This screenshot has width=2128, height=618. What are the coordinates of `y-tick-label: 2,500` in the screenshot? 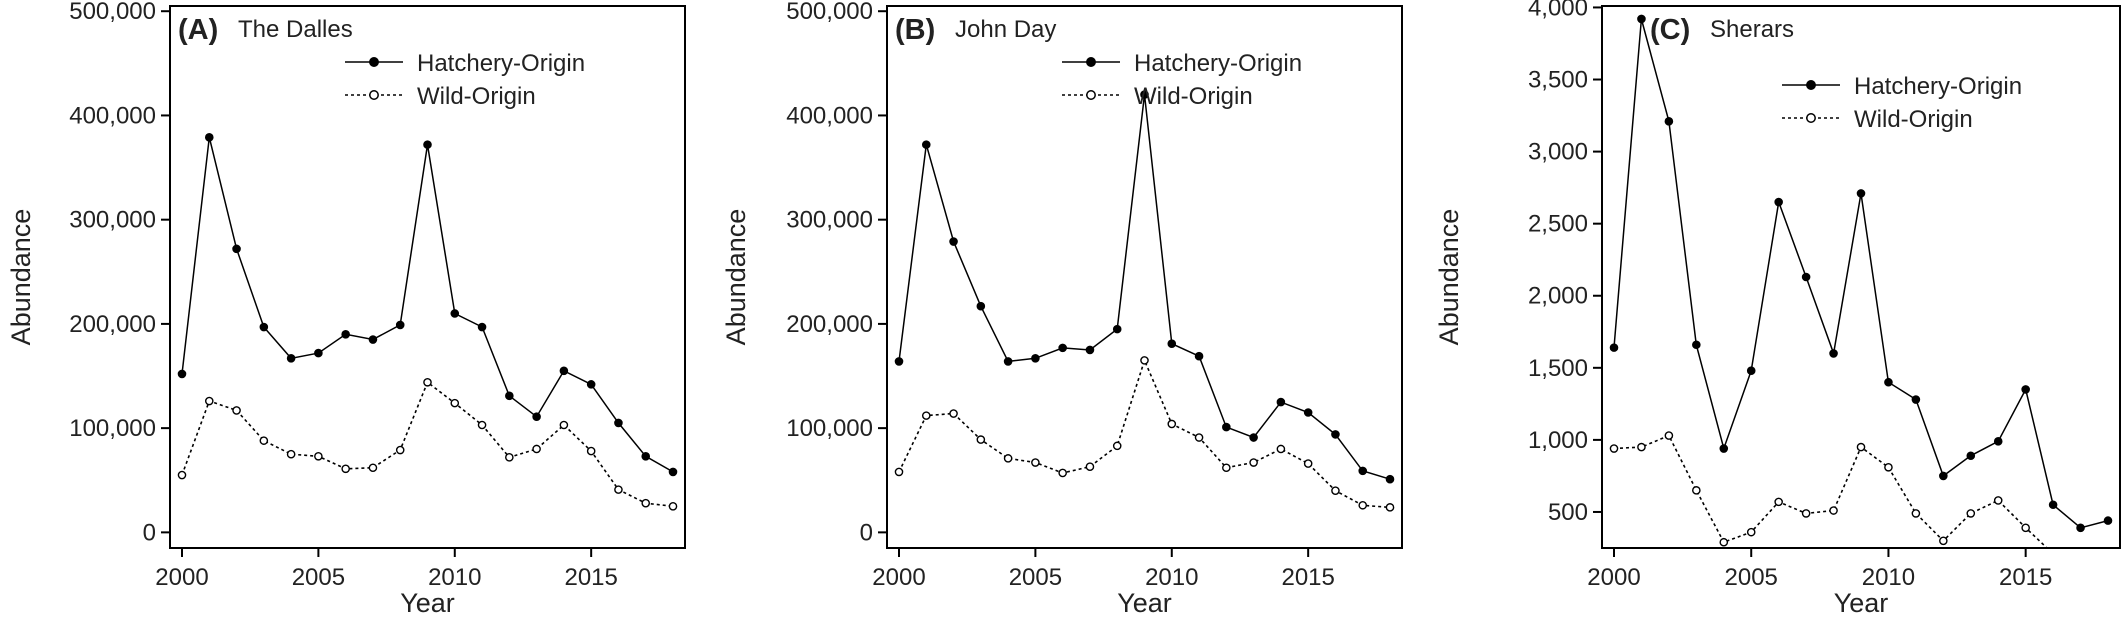 It's located at (1558, 224).